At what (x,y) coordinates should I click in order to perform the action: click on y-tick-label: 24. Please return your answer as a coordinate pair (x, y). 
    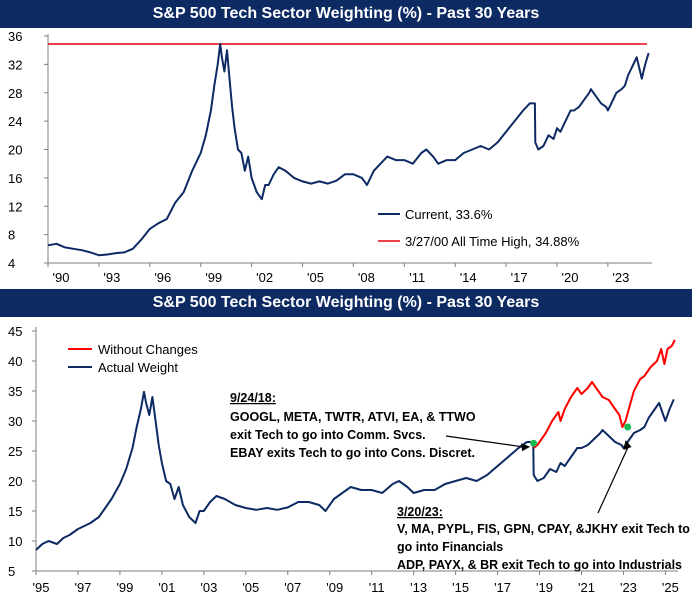
    Looking at the image, I should click on (15, 121).